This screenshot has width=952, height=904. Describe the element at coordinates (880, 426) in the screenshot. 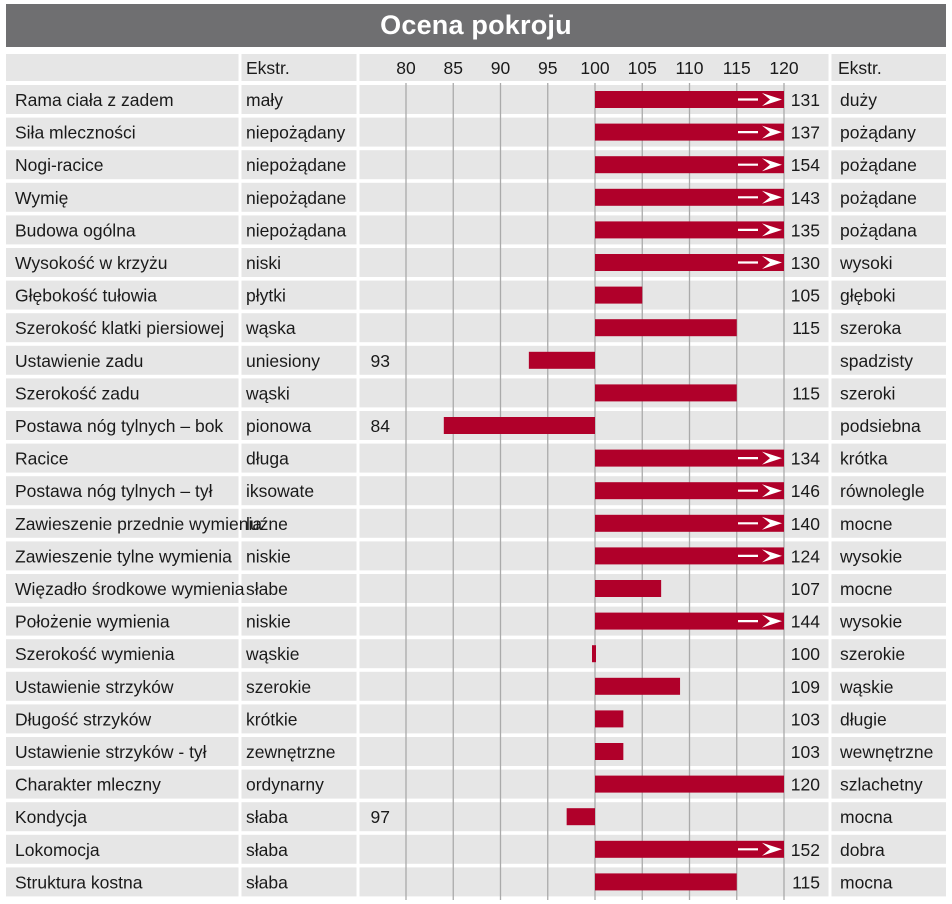

I see `right-extreme-label: podsiebna` at that location.